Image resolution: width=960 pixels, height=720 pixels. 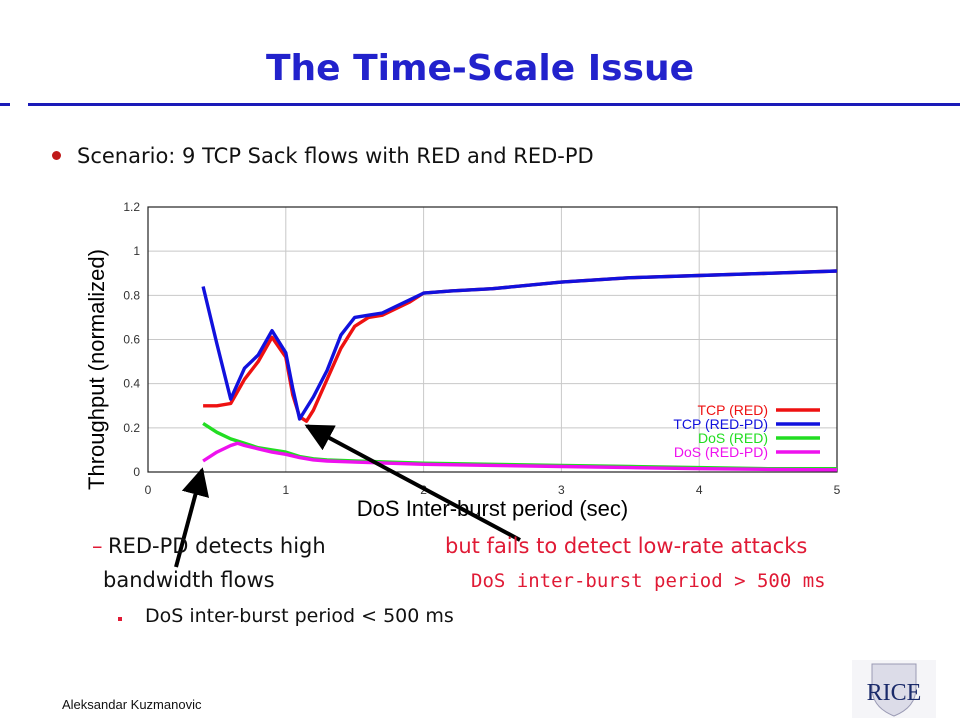 What do you see at coordinates (132, 704) in the screenshot?
I see `footer-author: Aleksandar Kuzmanovic` at bounding box center [132, 704].